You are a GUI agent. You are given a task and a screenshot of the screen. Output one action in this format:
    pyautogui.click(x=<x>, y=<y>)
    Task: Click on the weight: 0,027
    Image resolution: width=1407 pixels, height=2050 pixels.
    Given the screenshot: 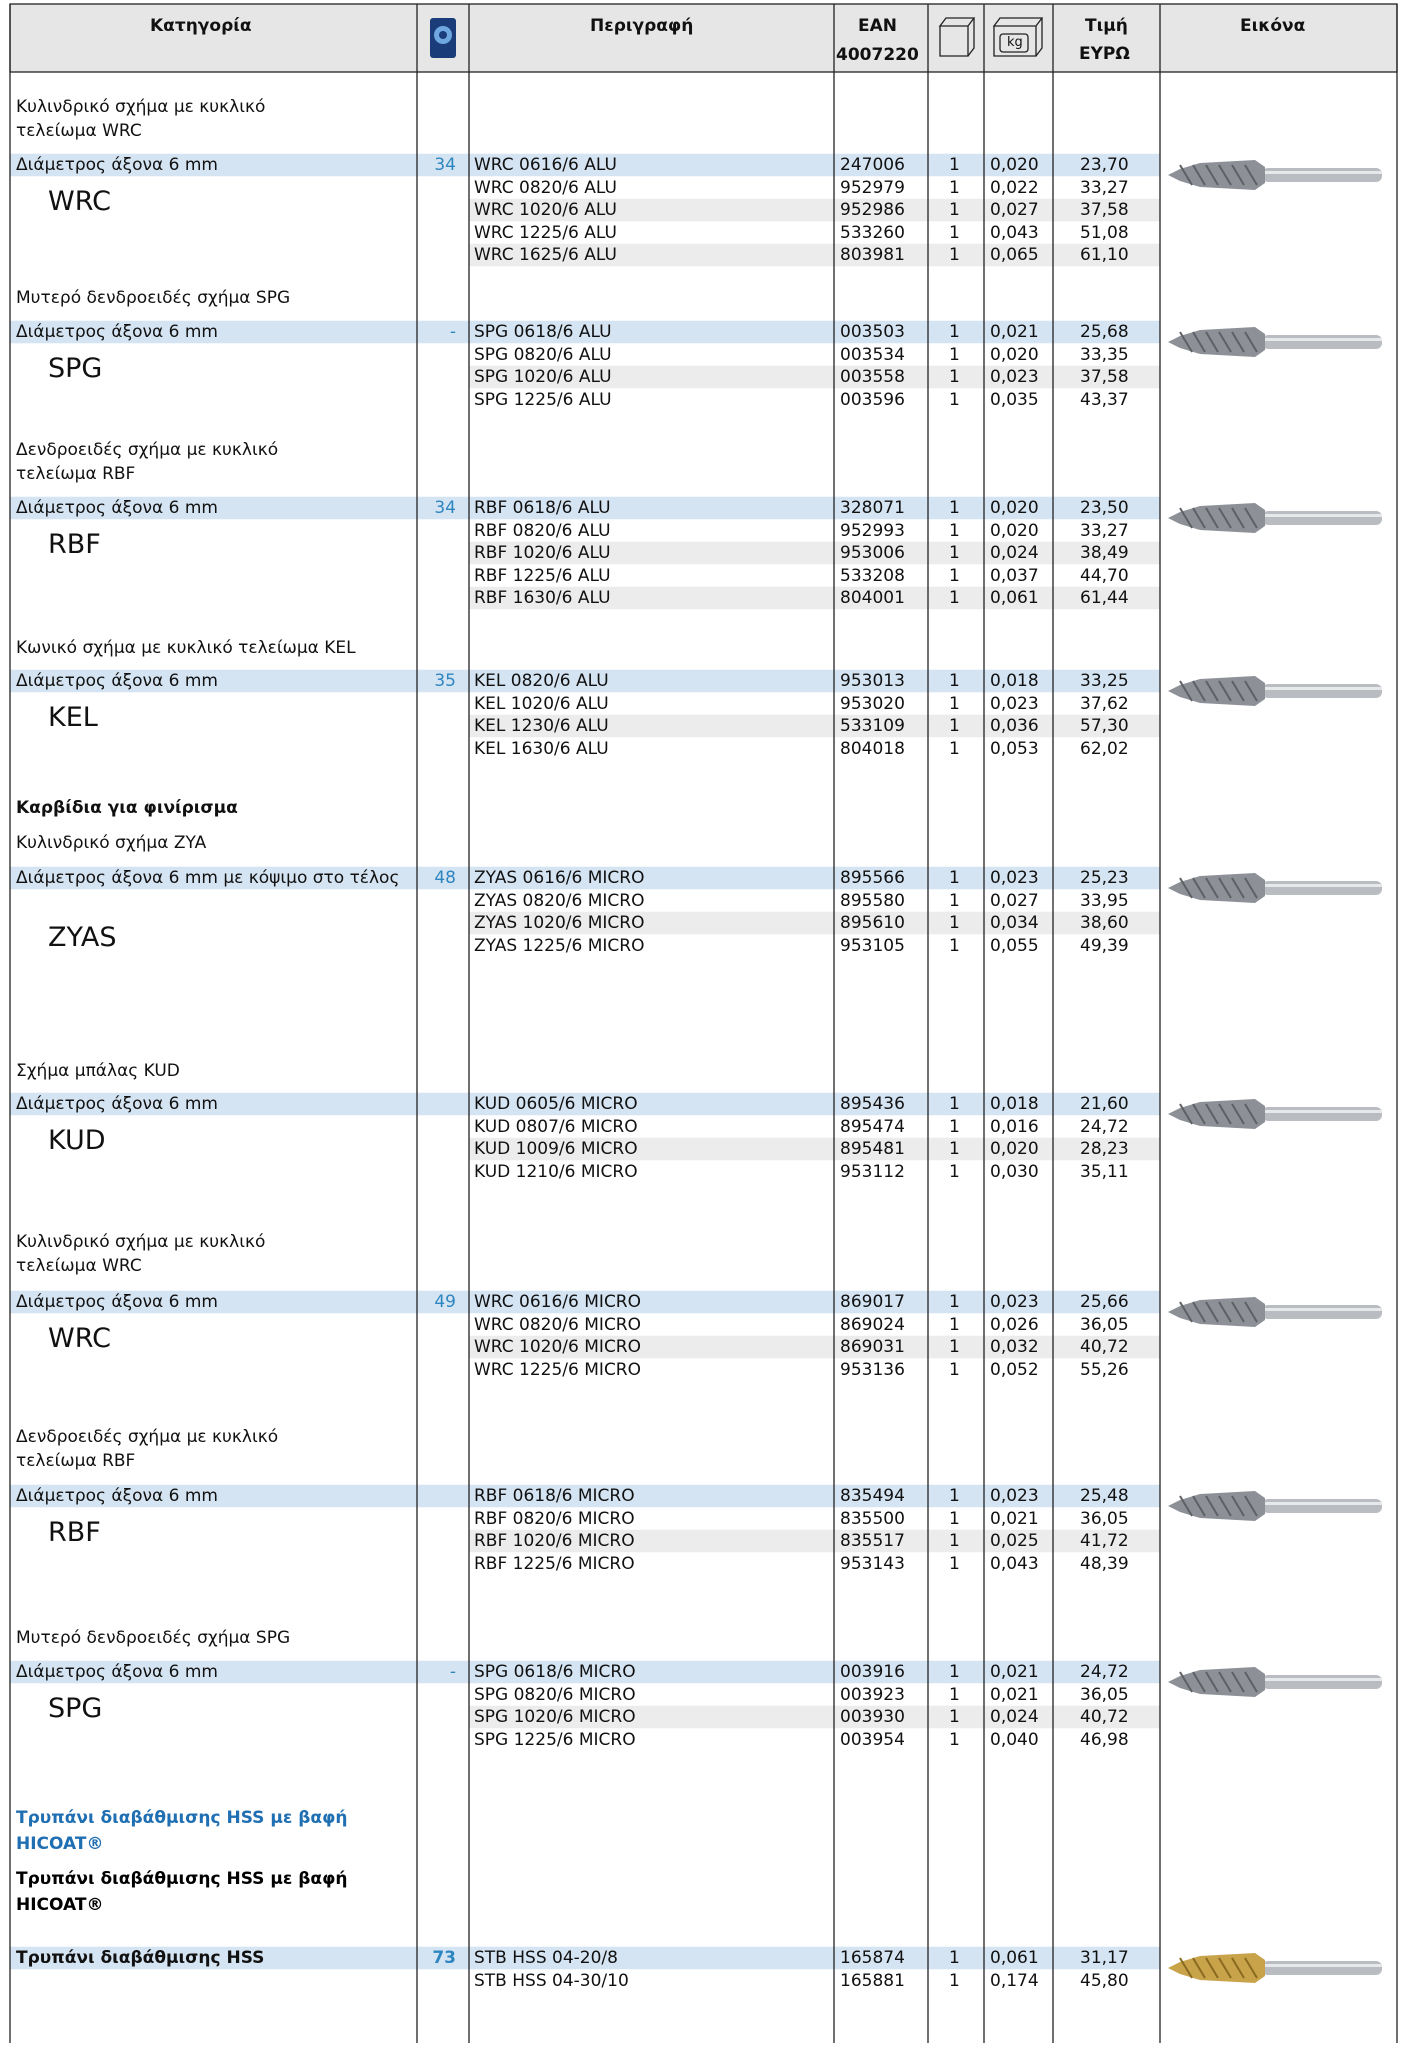 What is the action you would take?
    pyautogui.click(x=1014, y=900)
    